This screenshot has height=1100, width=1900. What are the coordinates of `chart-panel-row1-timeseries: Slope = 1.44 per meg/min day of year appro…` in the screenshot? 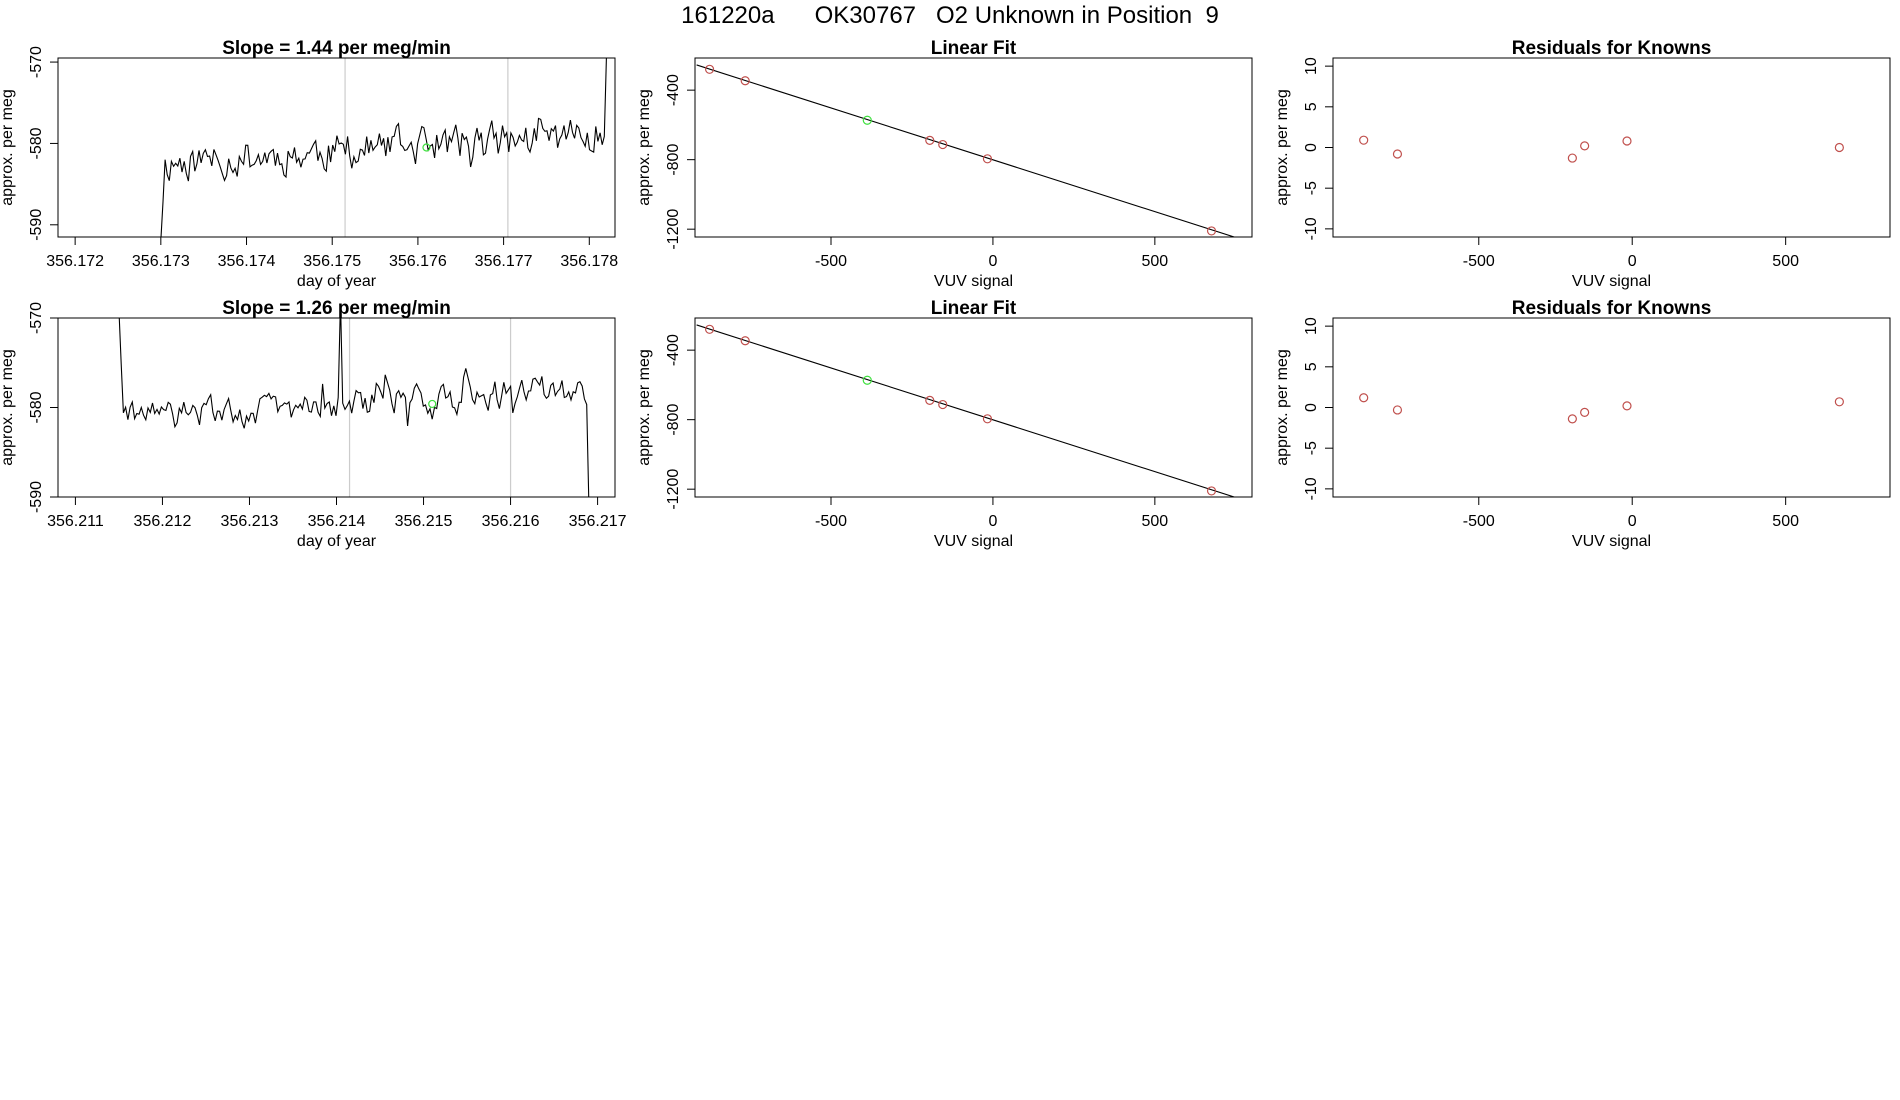 It's located at (309, 164).